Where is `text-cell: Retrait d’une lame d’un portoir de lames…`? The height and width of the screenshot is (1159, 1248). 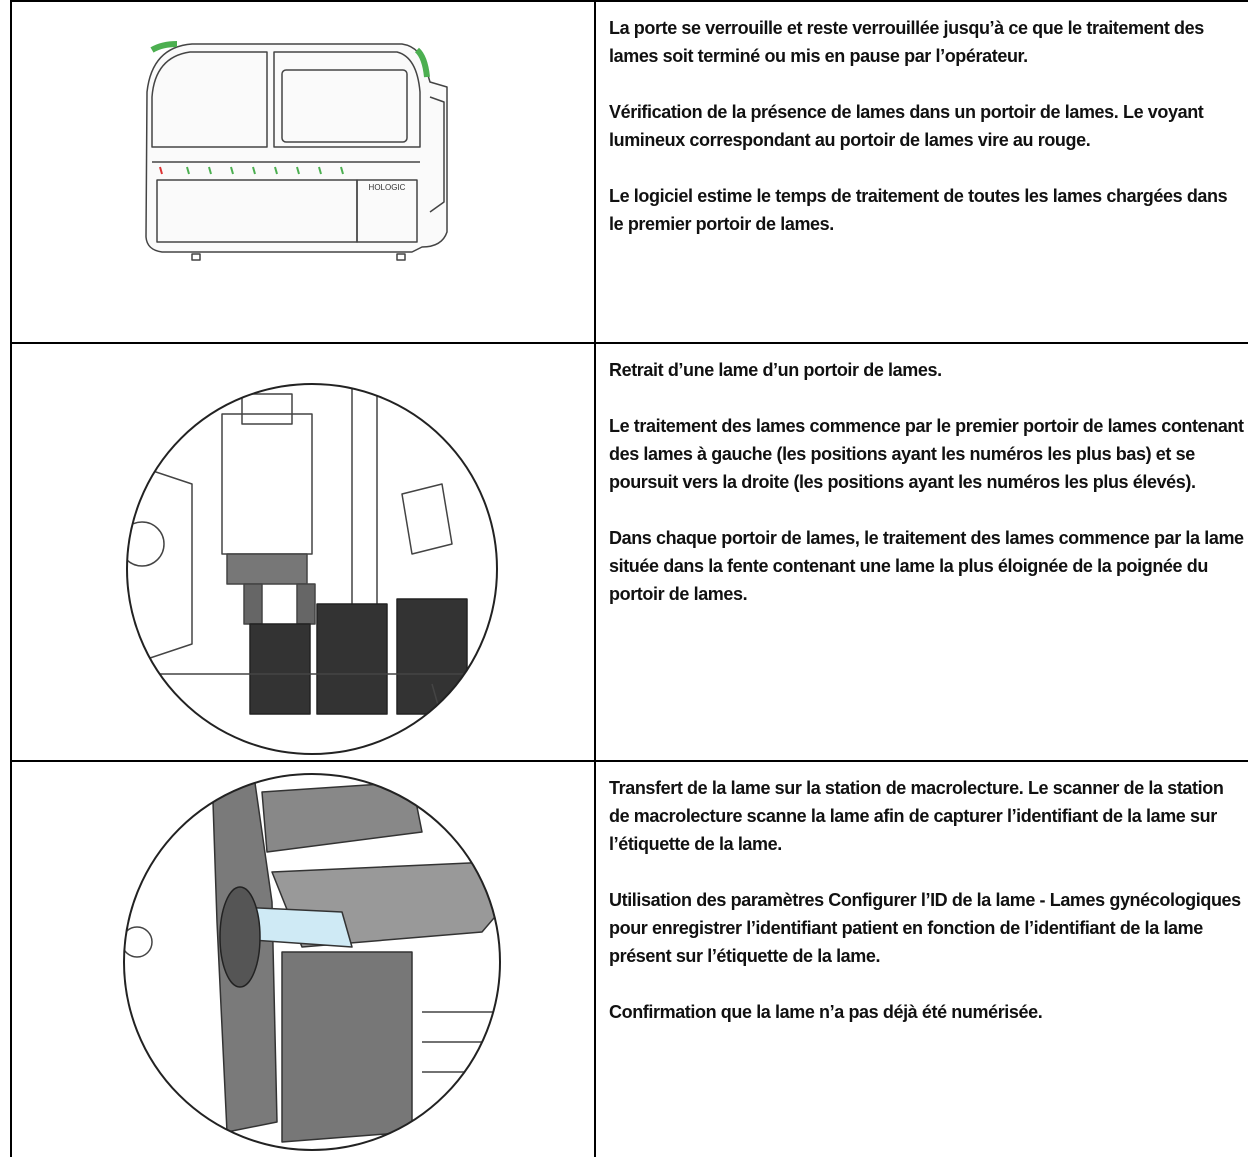
text-cell: Retrait d’une lame d’un portoir de lames… is located at coordinates (927, 496).